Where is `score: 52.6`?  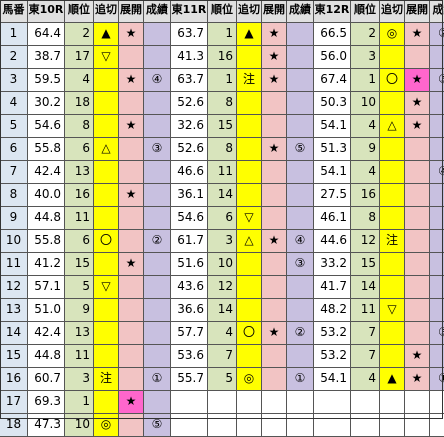 score: 52.6 is located at coordinates (189, 103).